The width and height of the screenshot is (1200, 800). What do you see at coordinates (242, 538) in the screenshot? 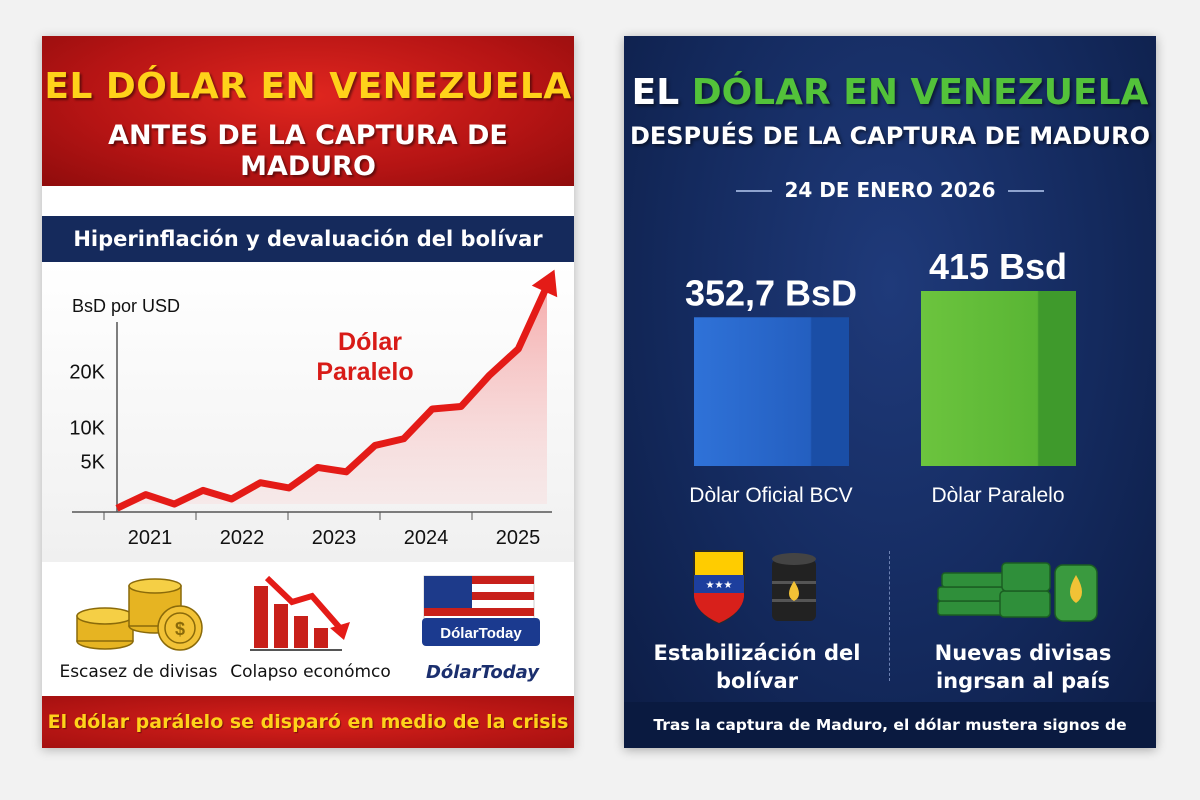
I see `x-tick-label: 2022` at bounding box center [242, 538].